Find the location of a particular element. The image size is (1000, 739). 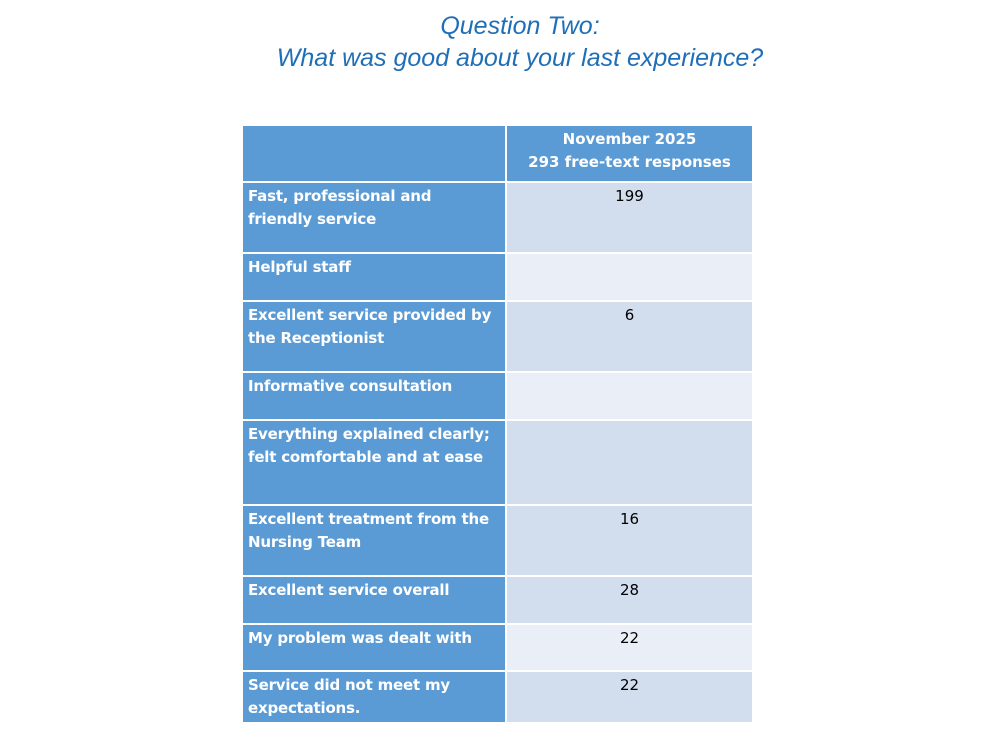

row-label: My problem was dealt with is located at coordinates (374, 647).